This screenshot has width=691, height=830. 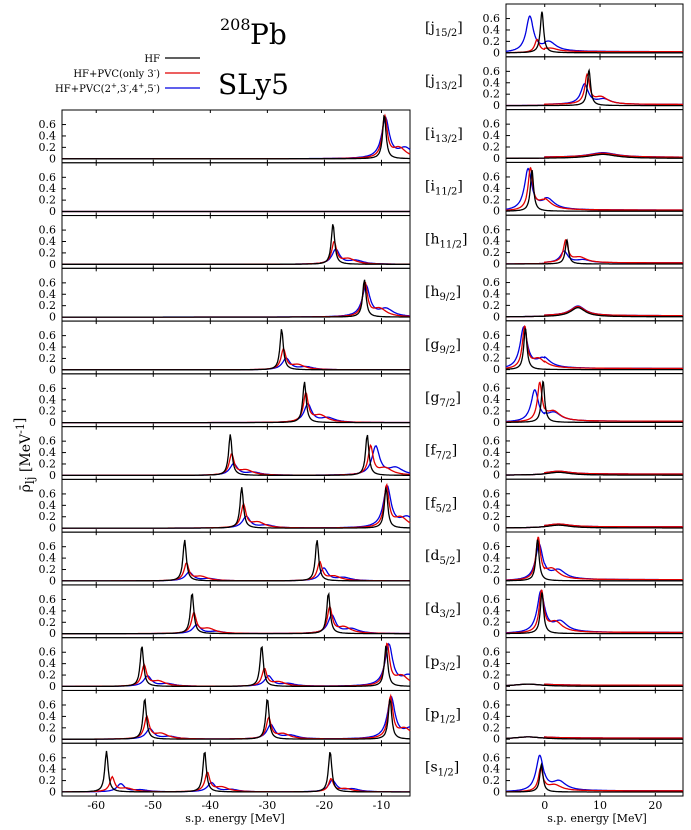 What do you see at coordinates (655, 805) in the screenshot?
I see `x-tick-label: 20` at bounding box center [655, 805].